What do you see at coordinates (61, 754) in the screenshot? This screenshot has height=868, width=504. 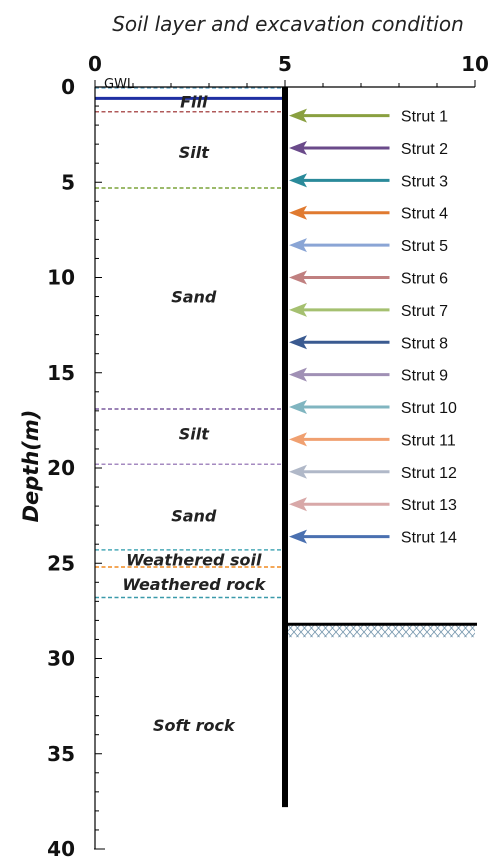 I see `y-tick-label: 35` at bounding box center [61, 754].